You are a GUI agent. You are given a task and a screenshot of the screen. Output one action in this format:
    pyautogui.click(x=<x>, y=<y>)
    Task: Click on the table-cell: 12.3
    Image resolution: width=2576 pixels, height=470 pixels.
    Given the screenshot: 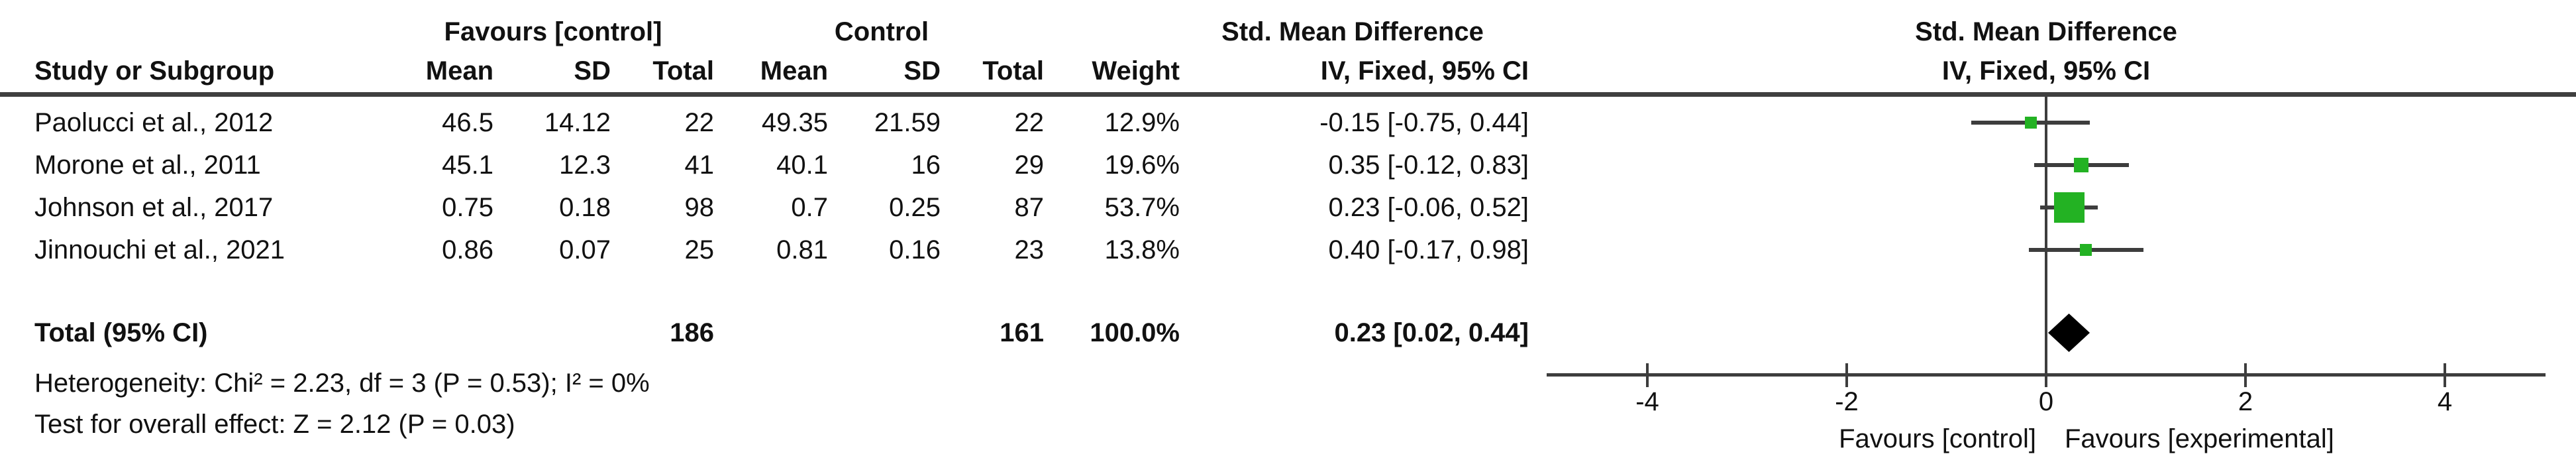 What is the action you would take?
    pyautogui.click(x=585, y=165)
    